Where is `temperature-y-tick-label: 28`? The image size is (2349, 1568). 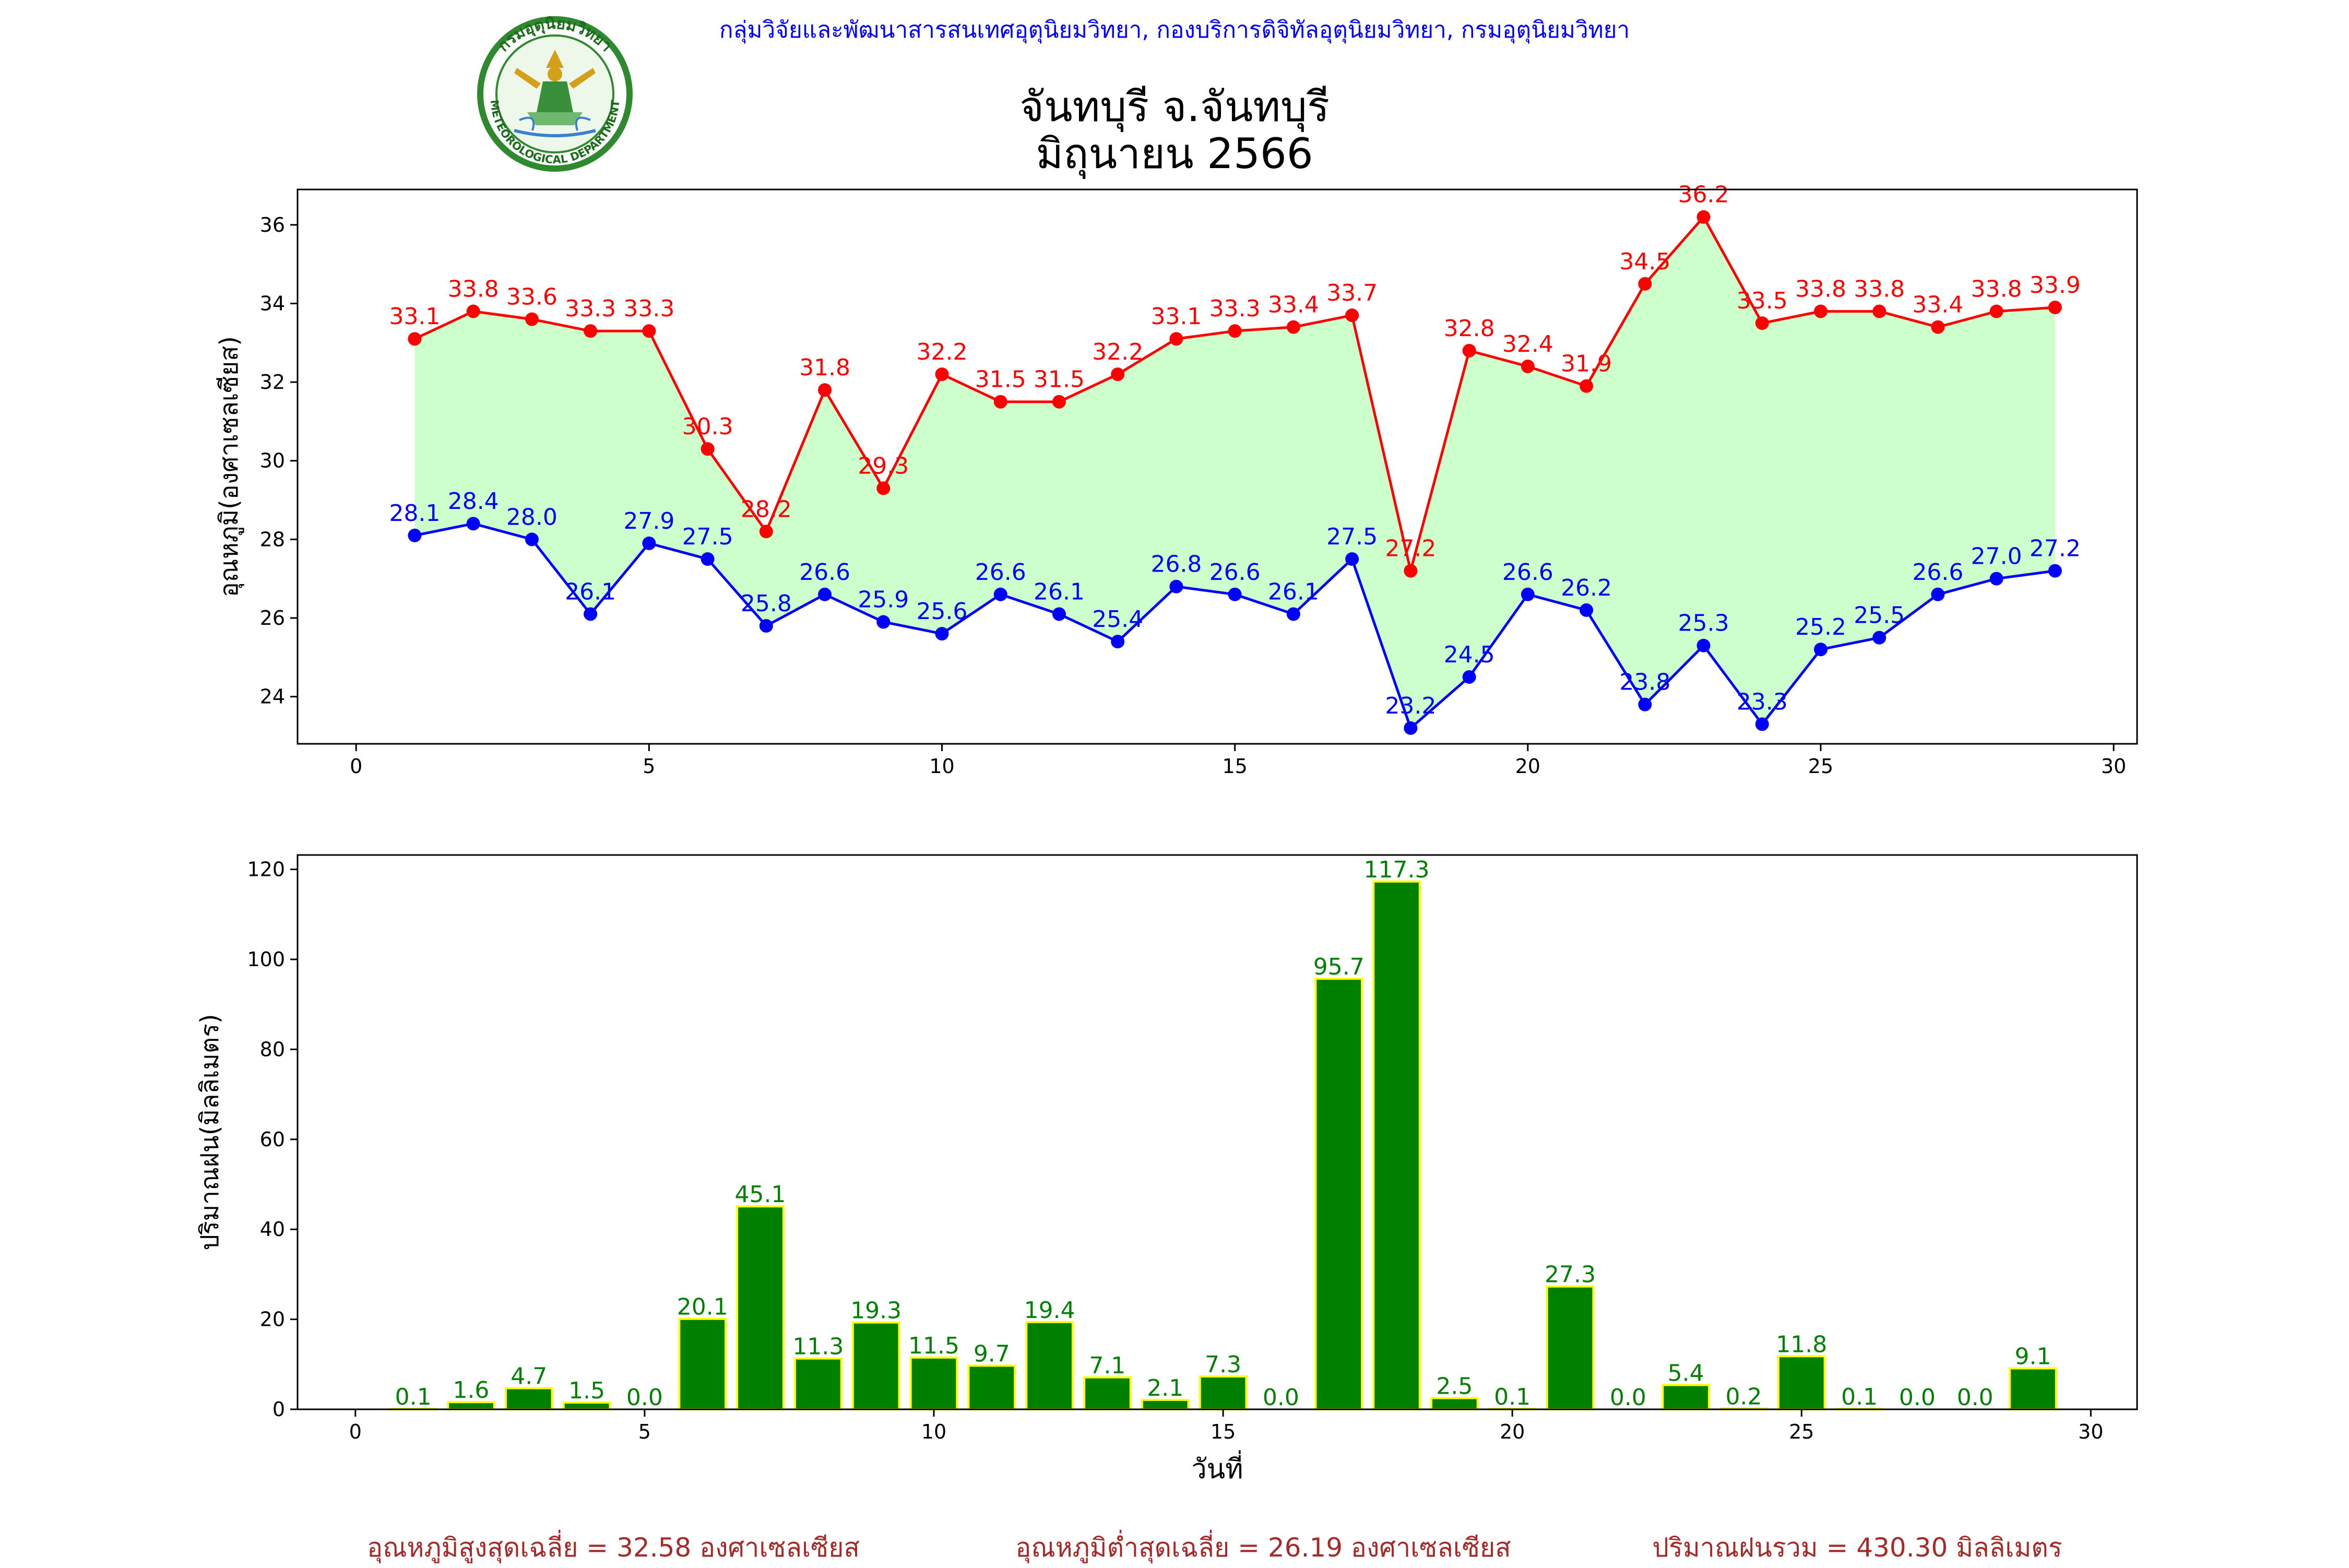
temperature-y-tick-label: 28 is located at coordinates (272, 539).